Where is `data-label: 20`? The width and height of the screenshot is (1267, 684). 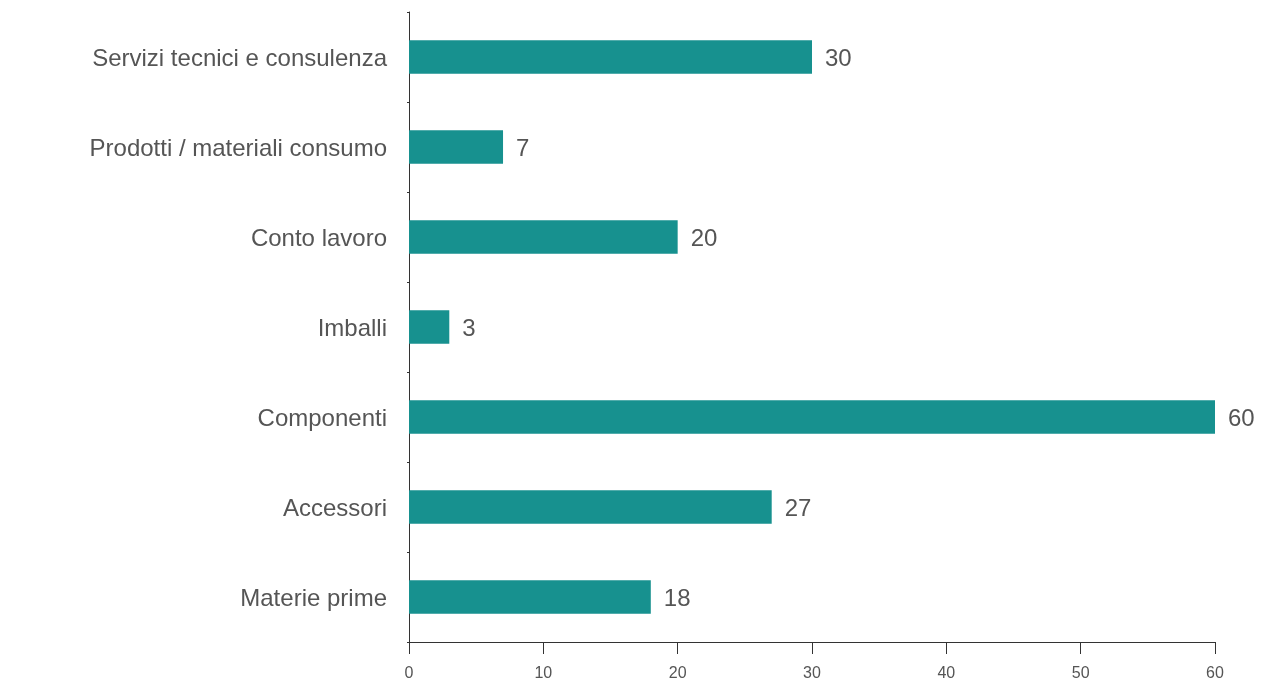
data-label: 20 is located at coordinates (704, 237).